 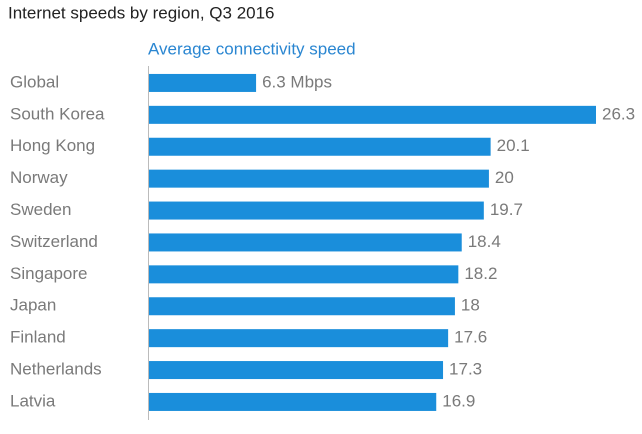 What do you see at coordinates (458, 400) in the screenshot?
I see `value-label: 16.9` at bounding box center [458, 400].